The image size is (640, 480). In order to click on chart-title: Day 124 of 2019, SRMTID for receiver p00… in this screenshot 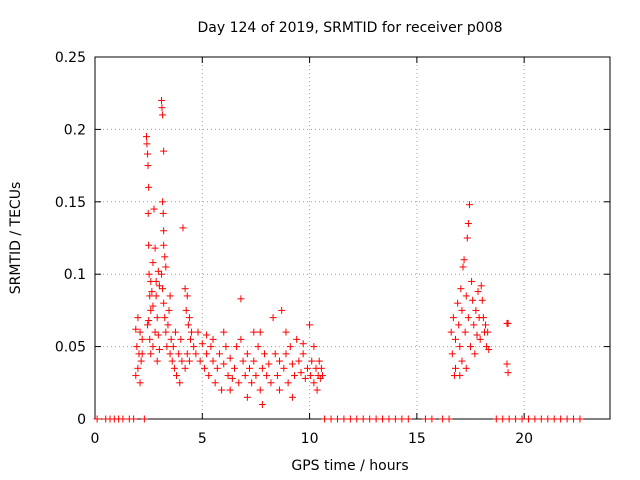, I will do `click(349, 28)`.